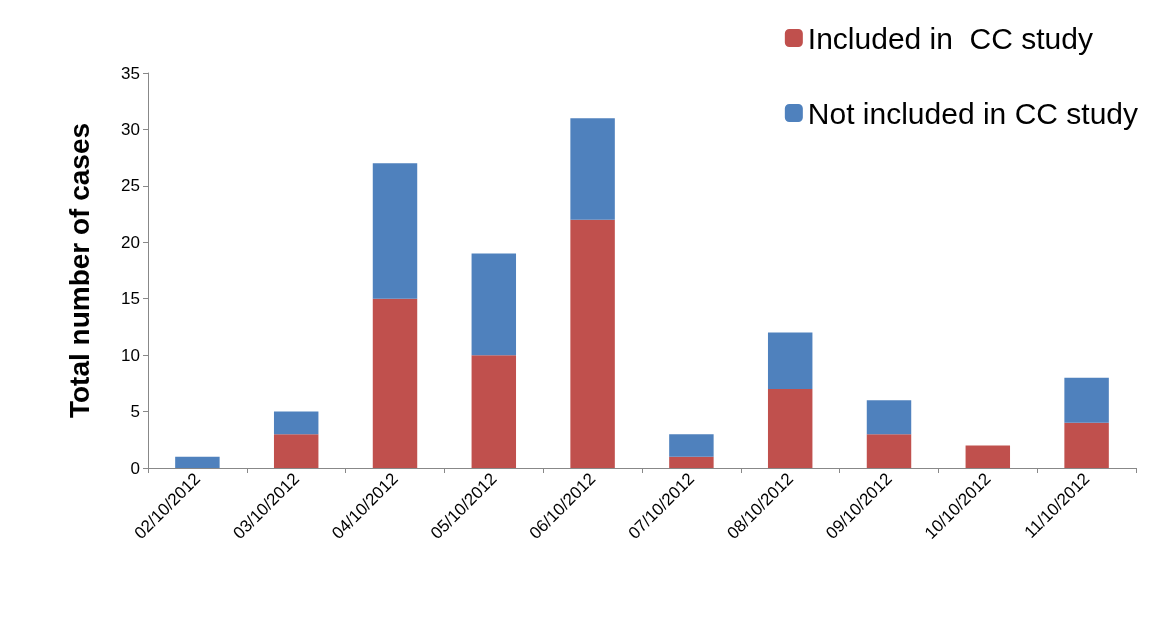 This screenshot has width=1157, height=639. What do you see at coordinates (135, 468) in the screenshot?
I see `y-tick-label: 0` at bounding box center [135, 468].